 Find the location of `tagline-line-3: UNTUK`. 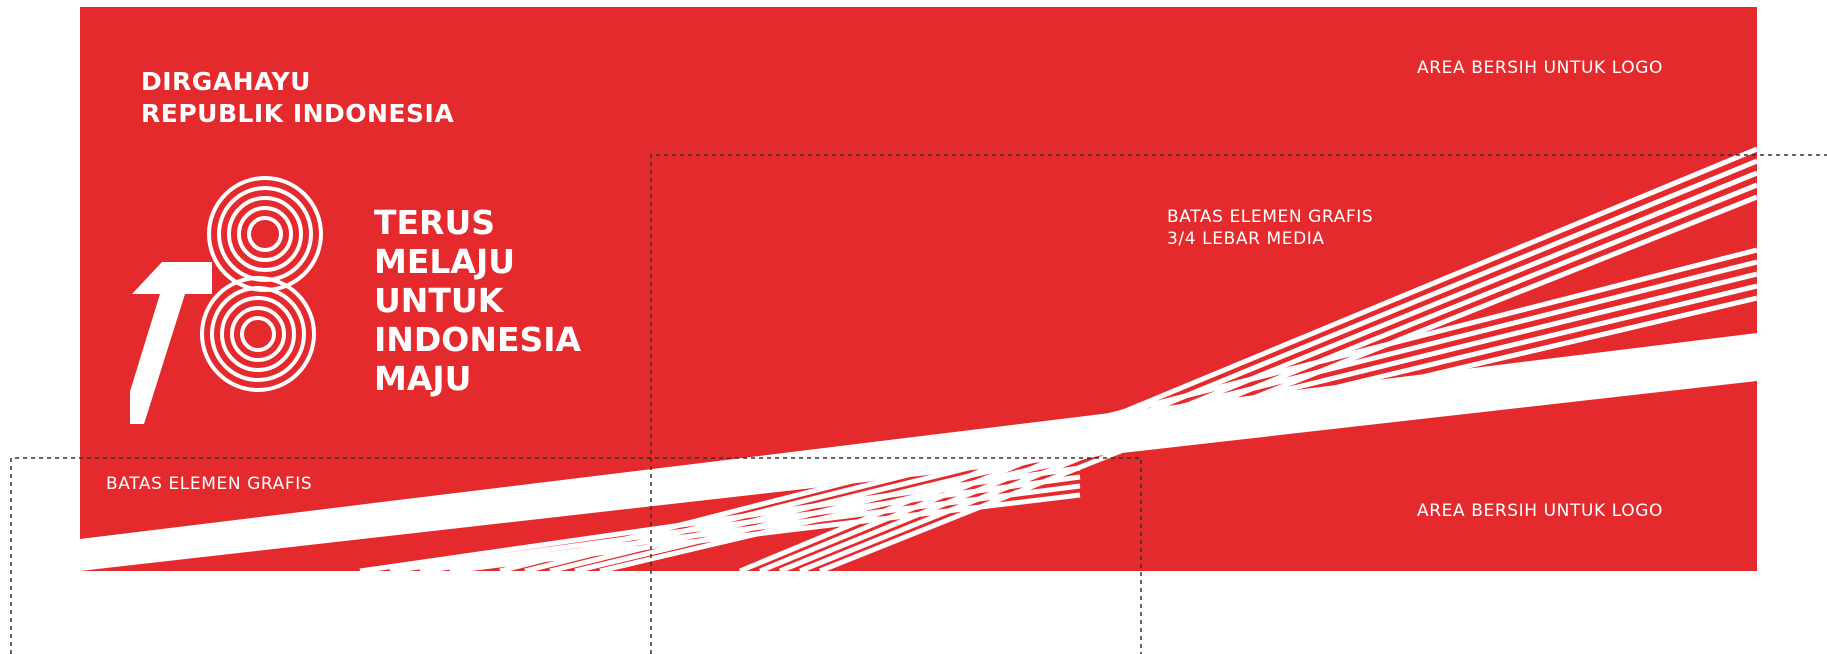

tagline-line-3: UNTUK is located at coordinates (439, 300).